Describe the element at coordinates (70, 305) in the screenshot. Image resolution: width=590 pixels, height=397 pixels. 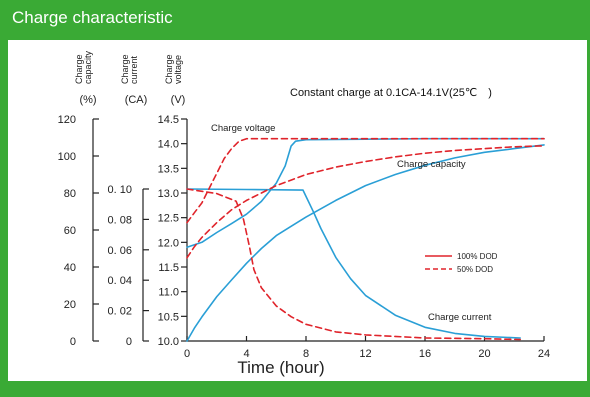
I see `capacity-tick-label: 20` at that location.